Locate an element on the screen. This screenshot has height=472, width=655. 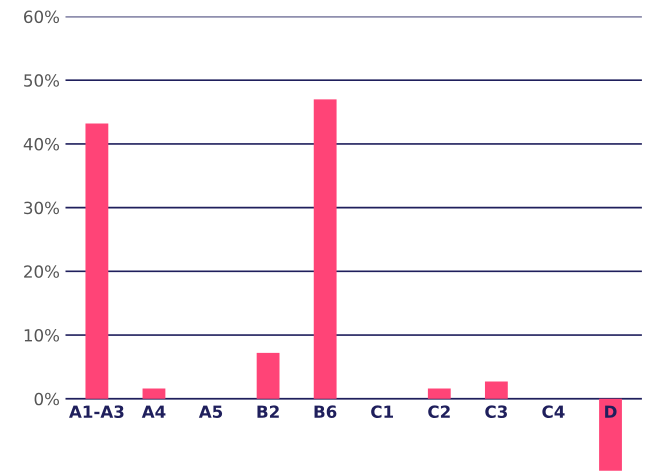
y-tick-label: 20% is located at coordinates (42, 271).